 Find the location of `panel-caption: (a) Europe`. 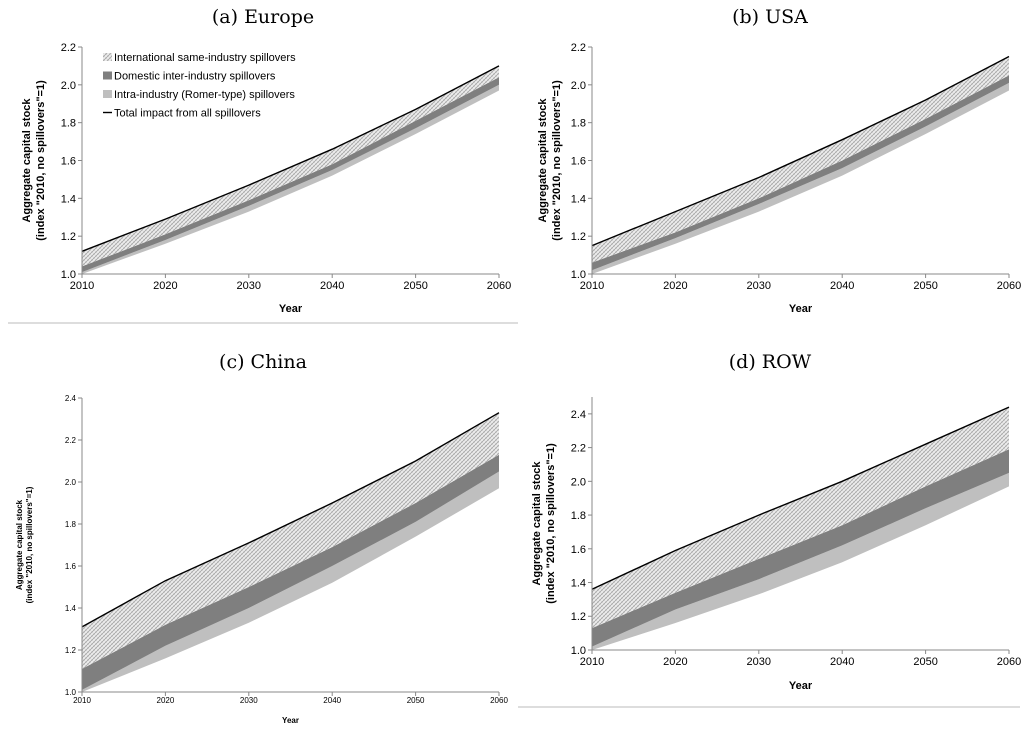

panel-caption: (a) Europe is located at coordinates (263, 17).